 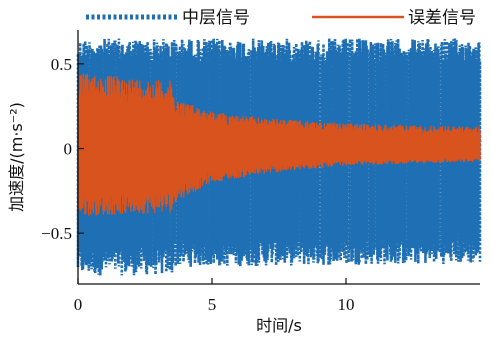 I want to click on y-axis-label: 加速度/(m·s⁻²), so click(x=16, y=157).